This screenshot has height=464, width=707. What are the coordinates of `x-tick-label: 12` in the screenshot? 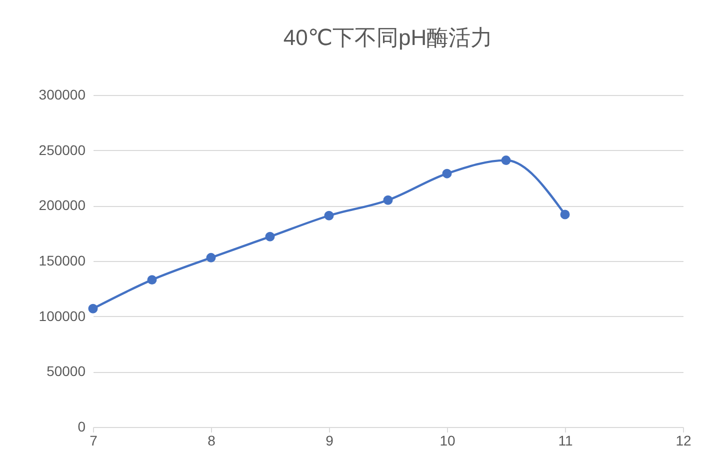 It's located at (684, 440).